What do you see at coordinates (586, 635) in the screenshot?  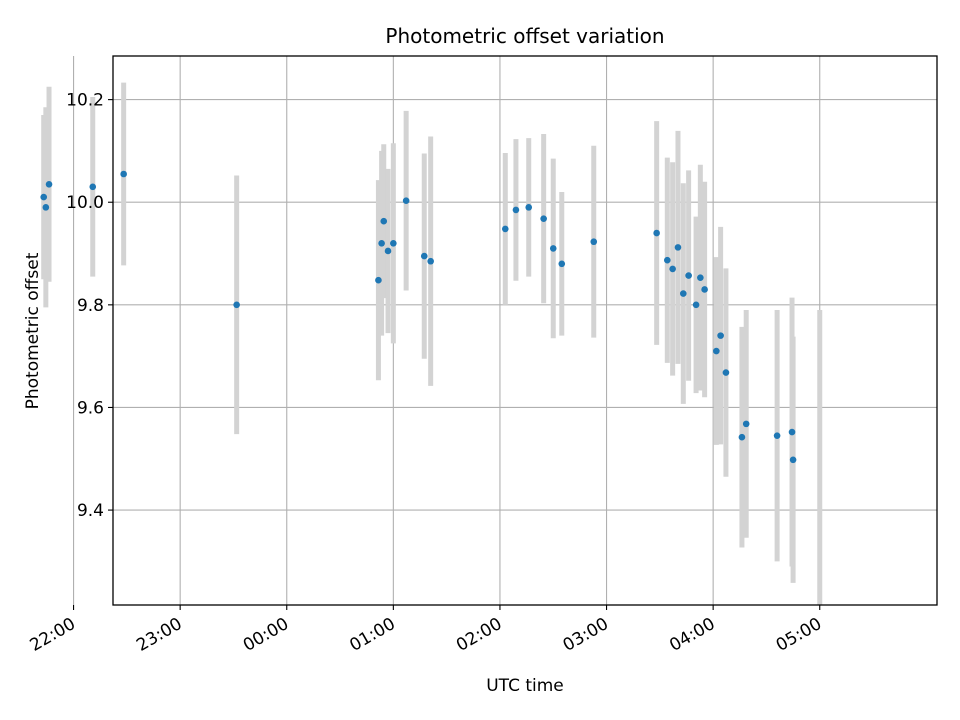 I see `x-tick-label: 03:00` at bounding box center [586, 635].